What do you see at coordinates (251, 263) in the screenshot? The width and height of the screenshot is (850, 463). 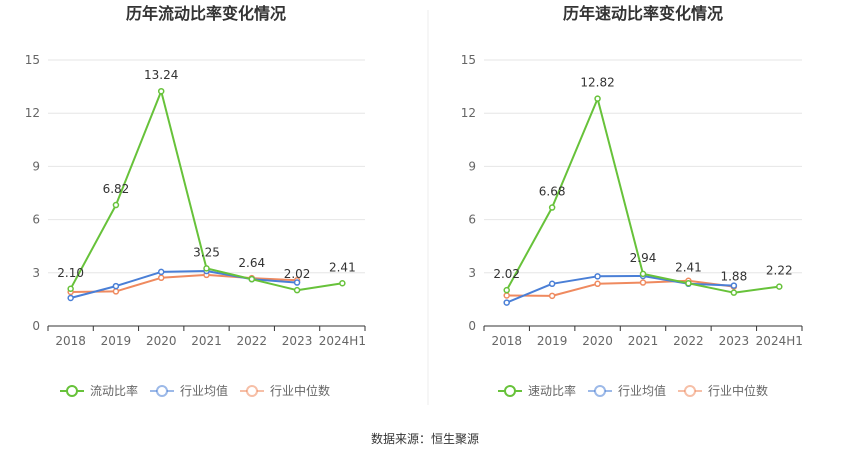 I see `data-label: 2.64` at bounding box center [251, 263].